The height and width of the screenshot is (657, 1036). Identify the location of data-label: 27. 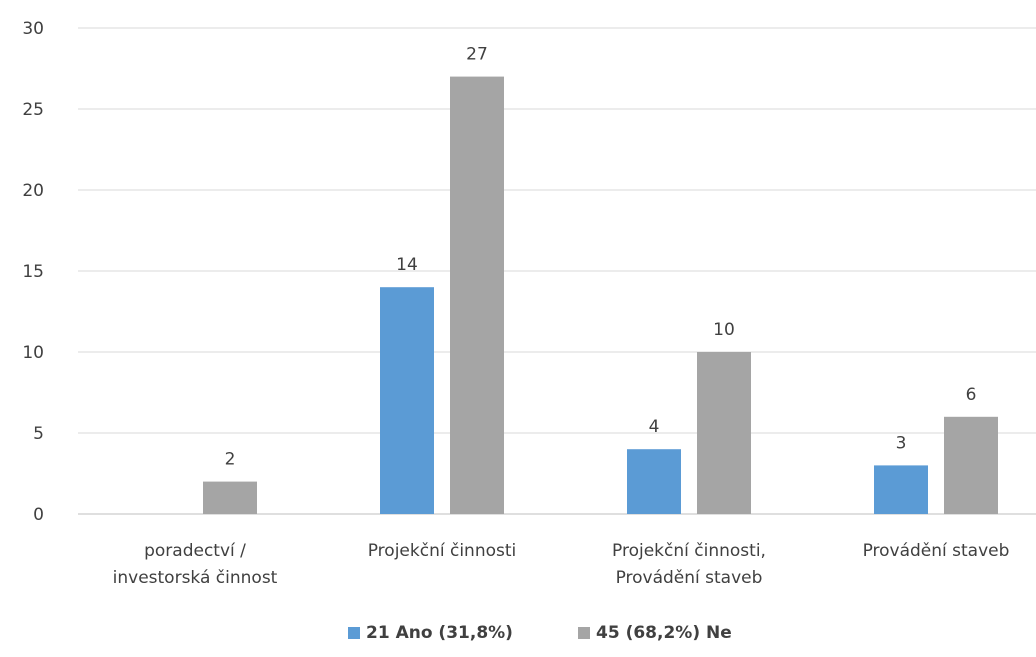
(477, 55).